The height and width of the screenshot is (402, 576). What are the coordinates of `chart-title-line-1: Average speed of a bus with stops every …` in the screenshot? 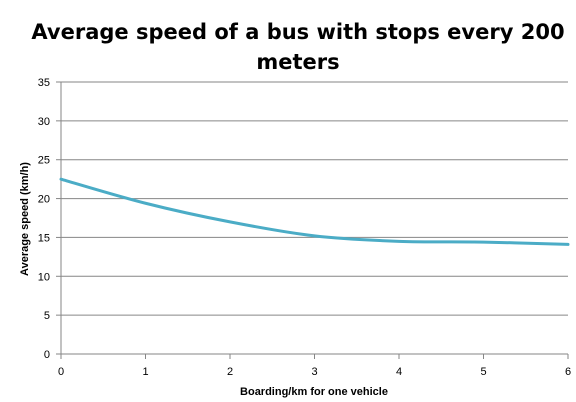 It's located at (297, 32).